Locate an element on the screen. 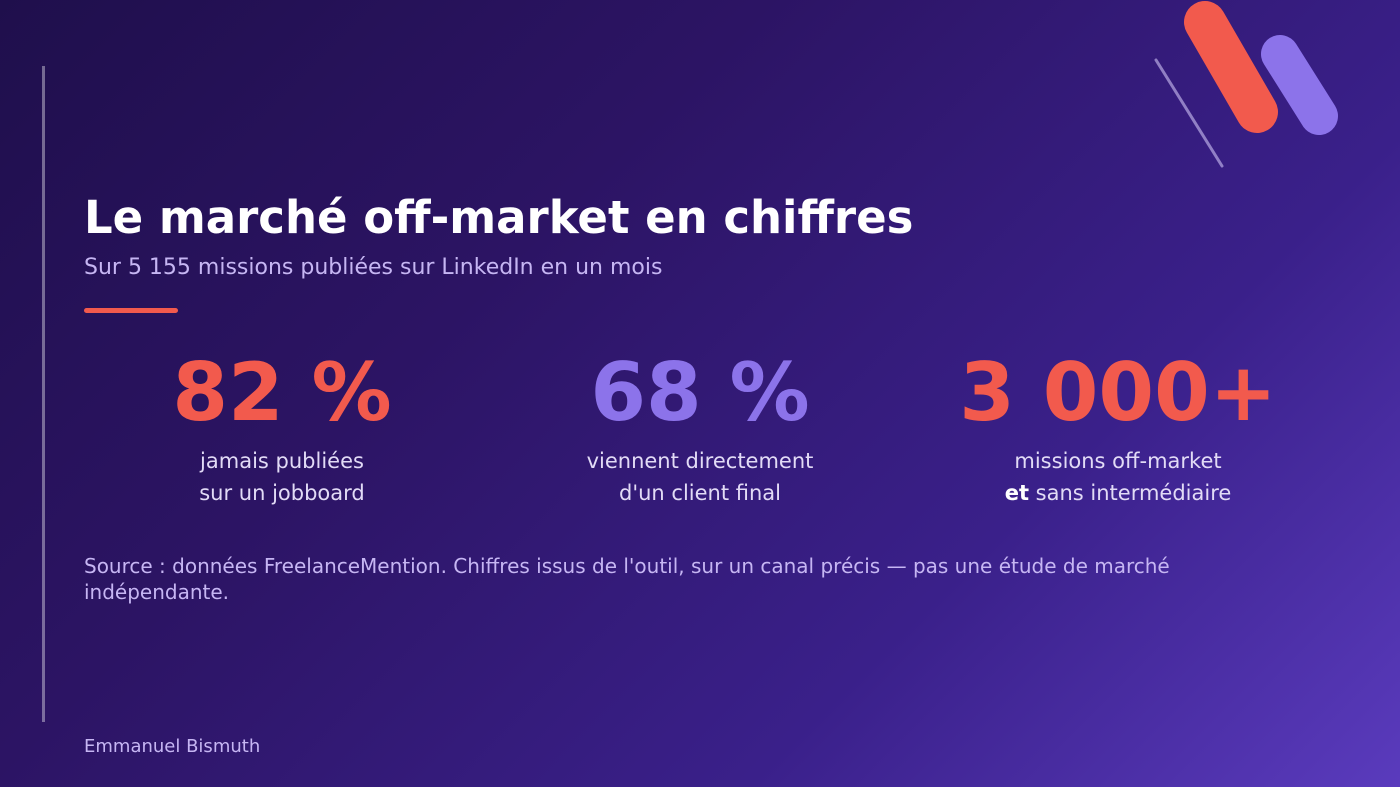  stat-desc-line2: et sans intermédiaire is located at coordinates (1118, 493).